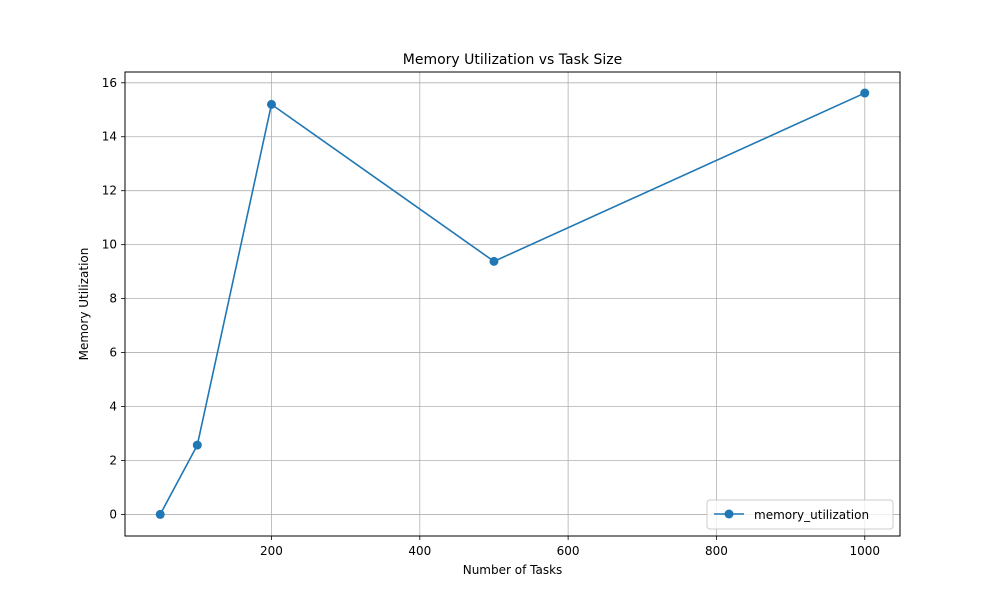 This screenshot has width=1000, height=600. What do you see at coordinates (419, 551) in the screenshot?
I see `x-tick-label: 400` at bounding box center [419, 551].